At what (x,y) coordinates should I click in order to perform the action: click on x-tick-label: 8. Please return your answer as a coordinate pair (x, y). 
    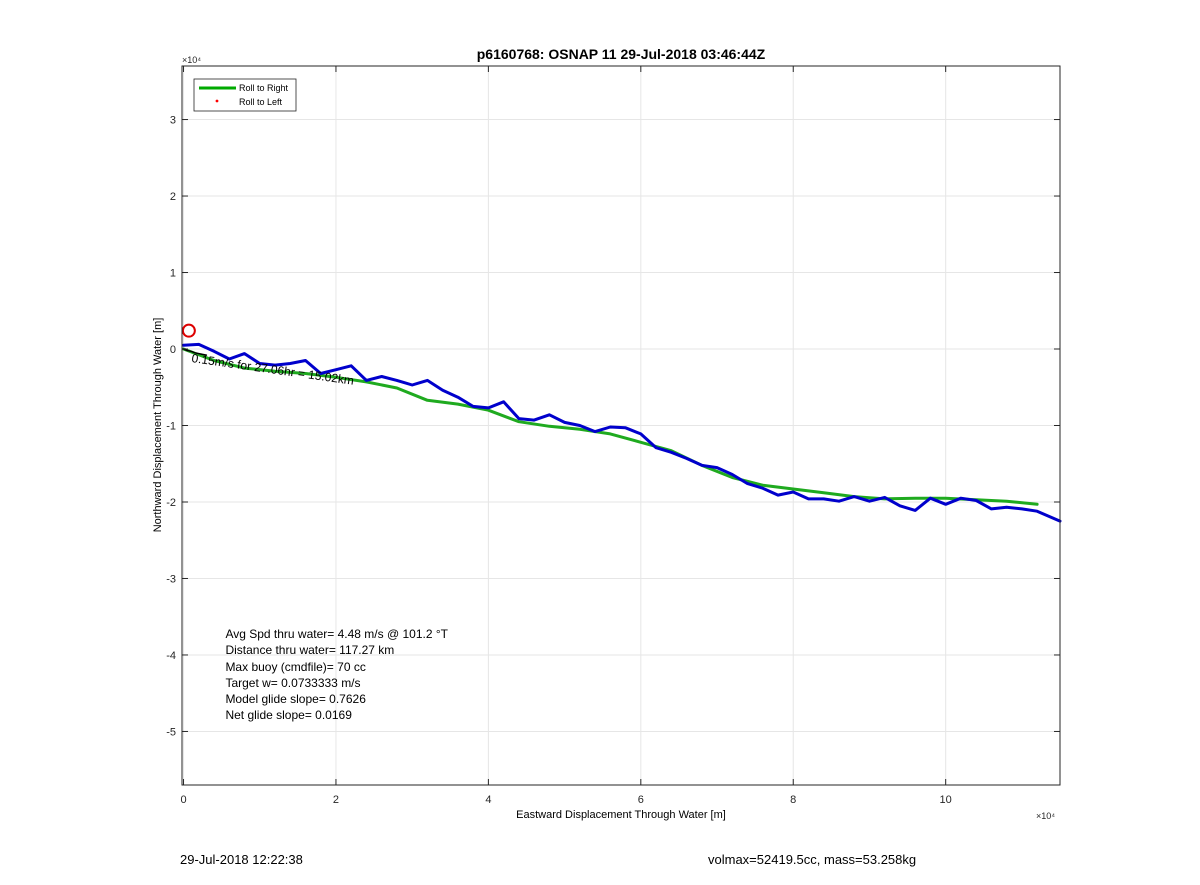
    Looking at the image, I should click on (793, 800).